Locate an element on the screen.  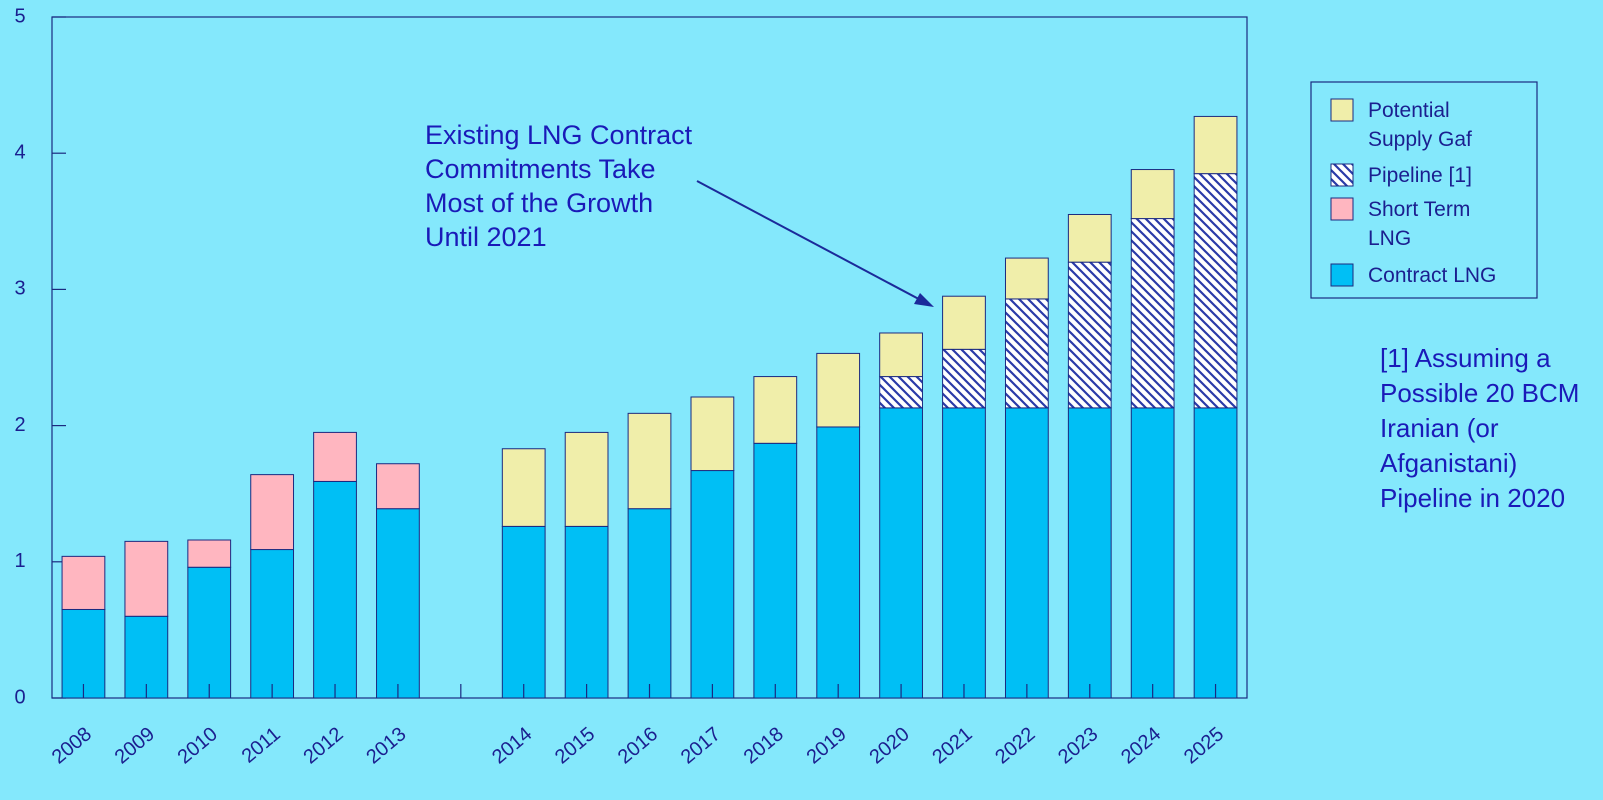
x-tick-label: 2018 is located at coordinates (764, 745).